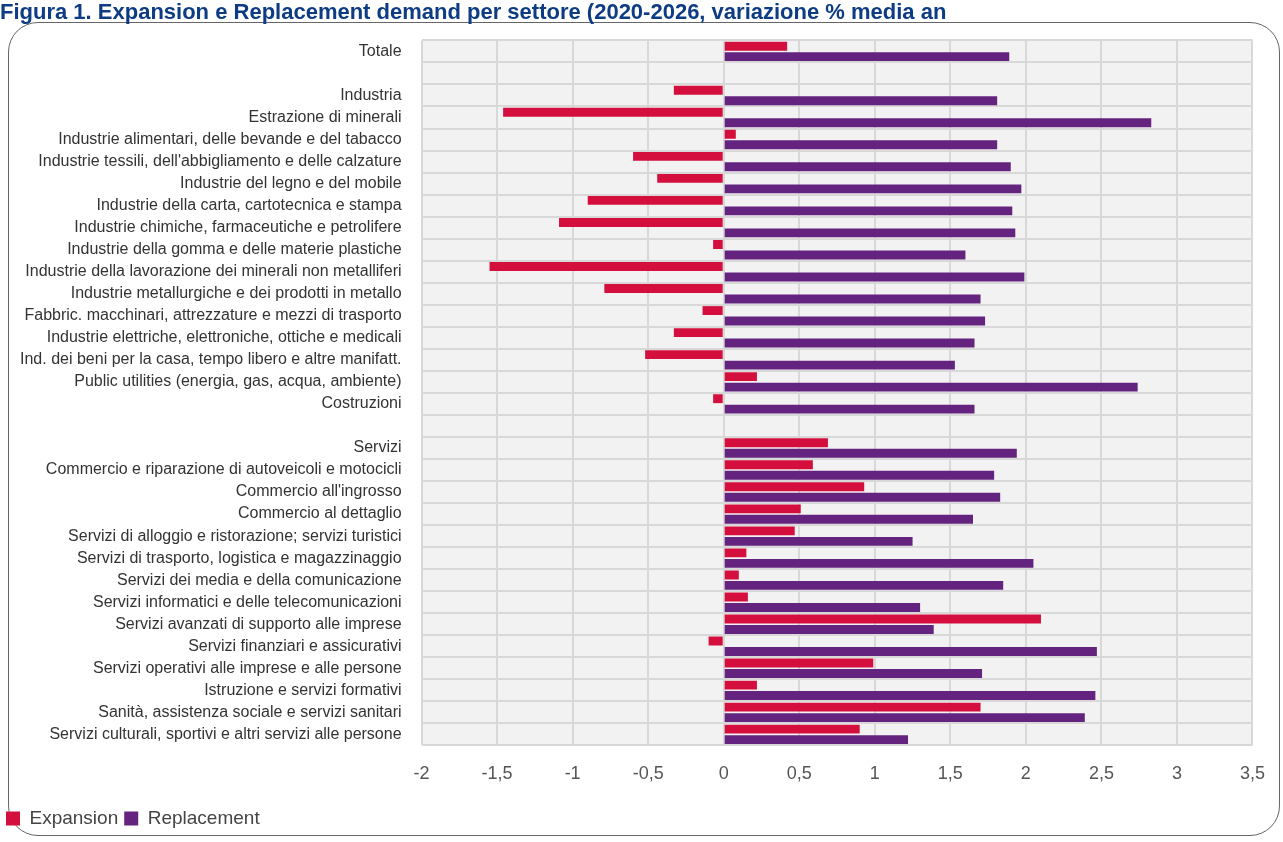 This screenshot has width=1283, height=842. What do you see at coordinates (950, 773) in the screenshot?
I see `x-tick-label: 1,5` at bounding box center [950, 773].